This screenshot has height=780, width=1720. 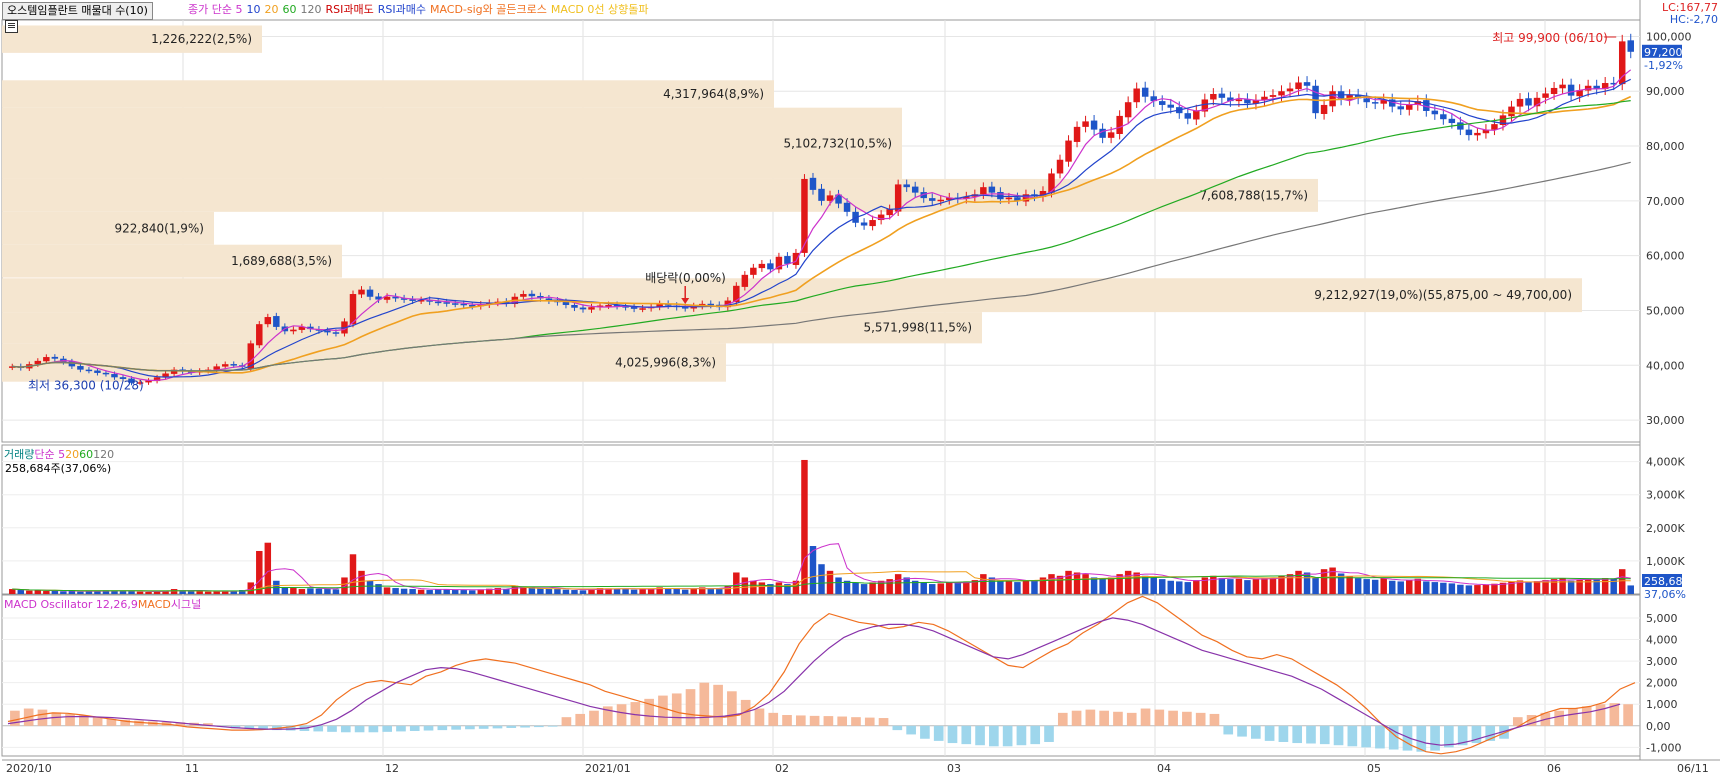 I want to click on legend-item: RSI과매도, so click(x=349, y=9).